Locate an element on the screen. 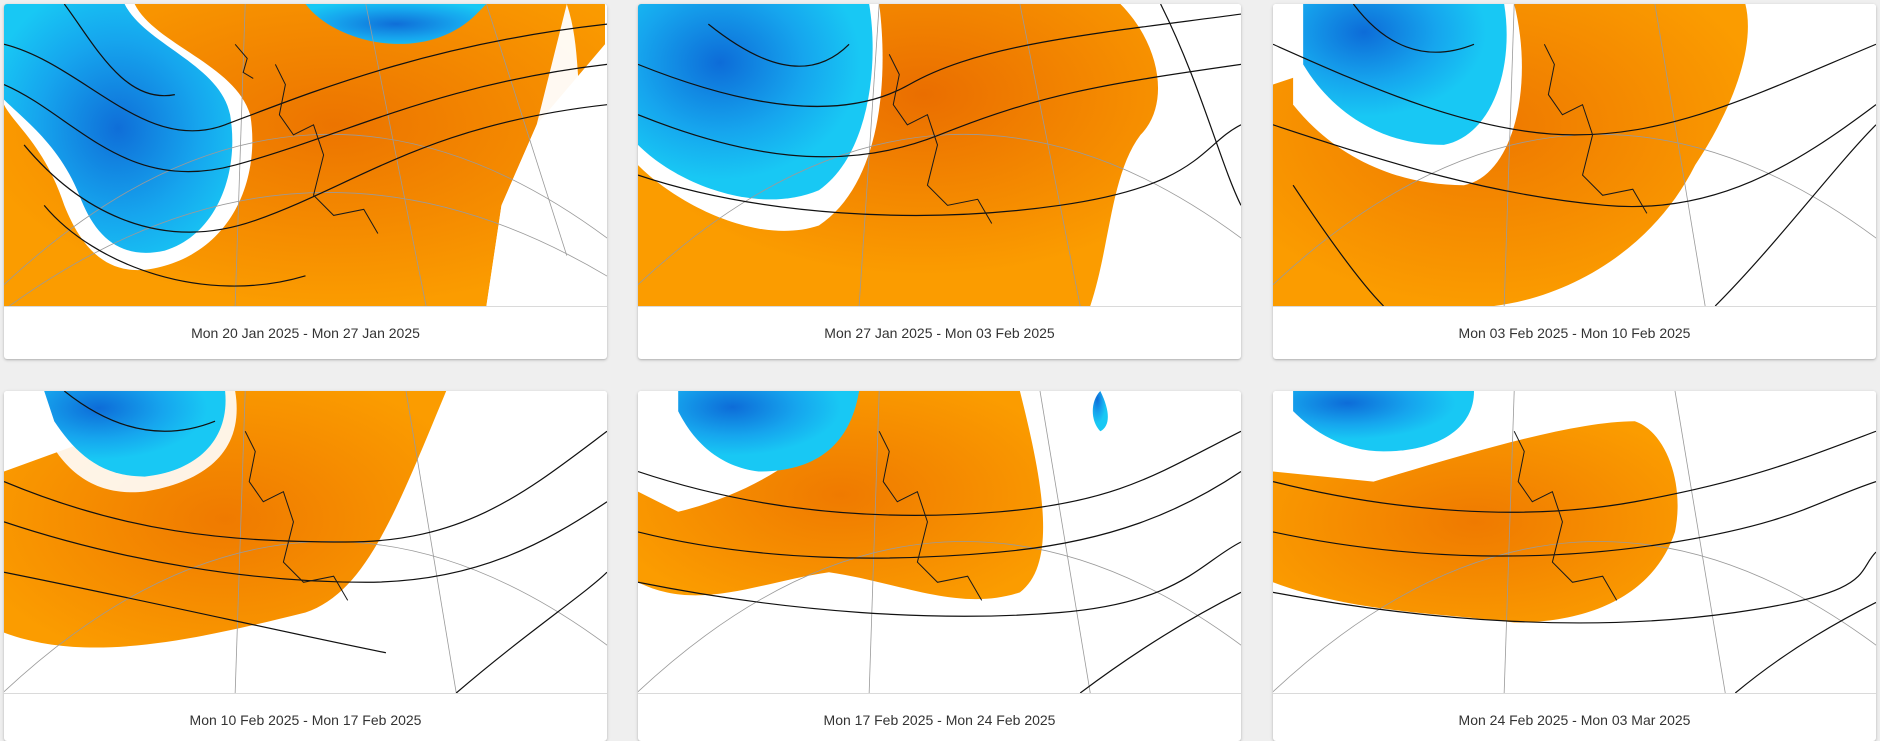 The image size is (1880, 741). date-range-caption: Mon 10 Feb 2025 - Mon 17 Feb 2025 is located at coordinates (305, 720).